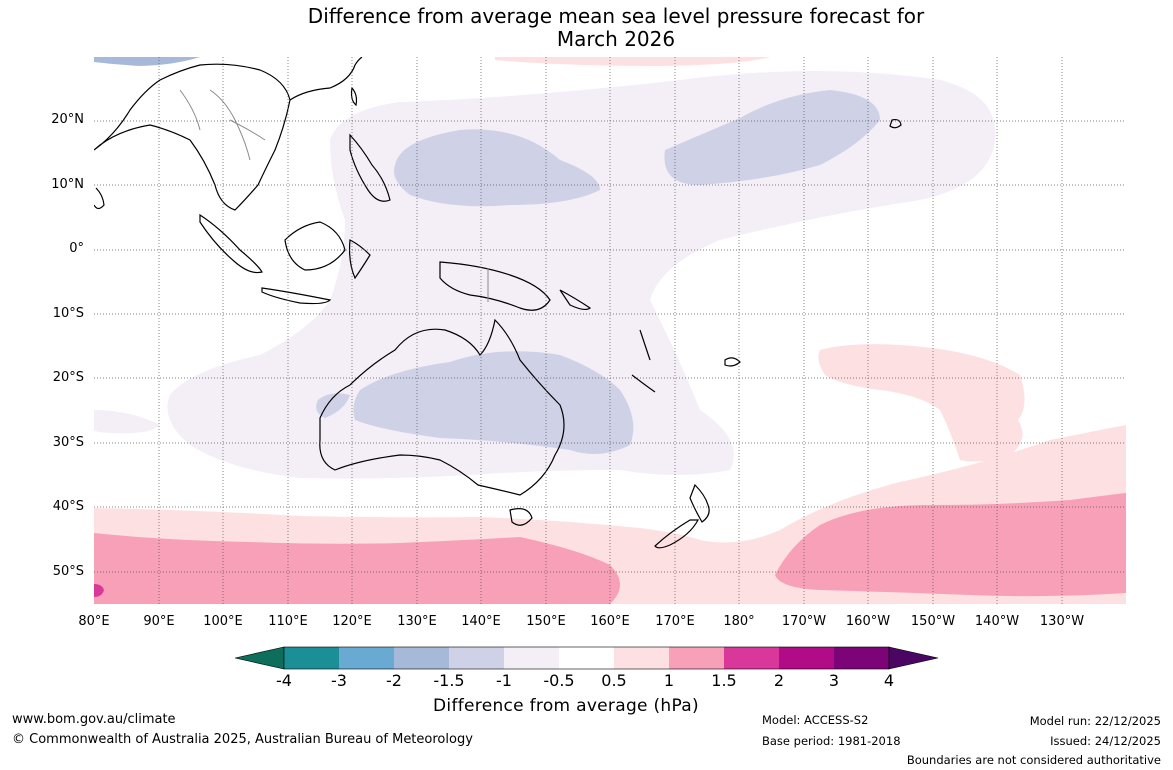 Image resolution: width=1173 pixels, height=770 pixels. What do you see at coordinates (326, 79) in the screenshot?
I see `asia-north-coastline` at bounding box center [326, 79].